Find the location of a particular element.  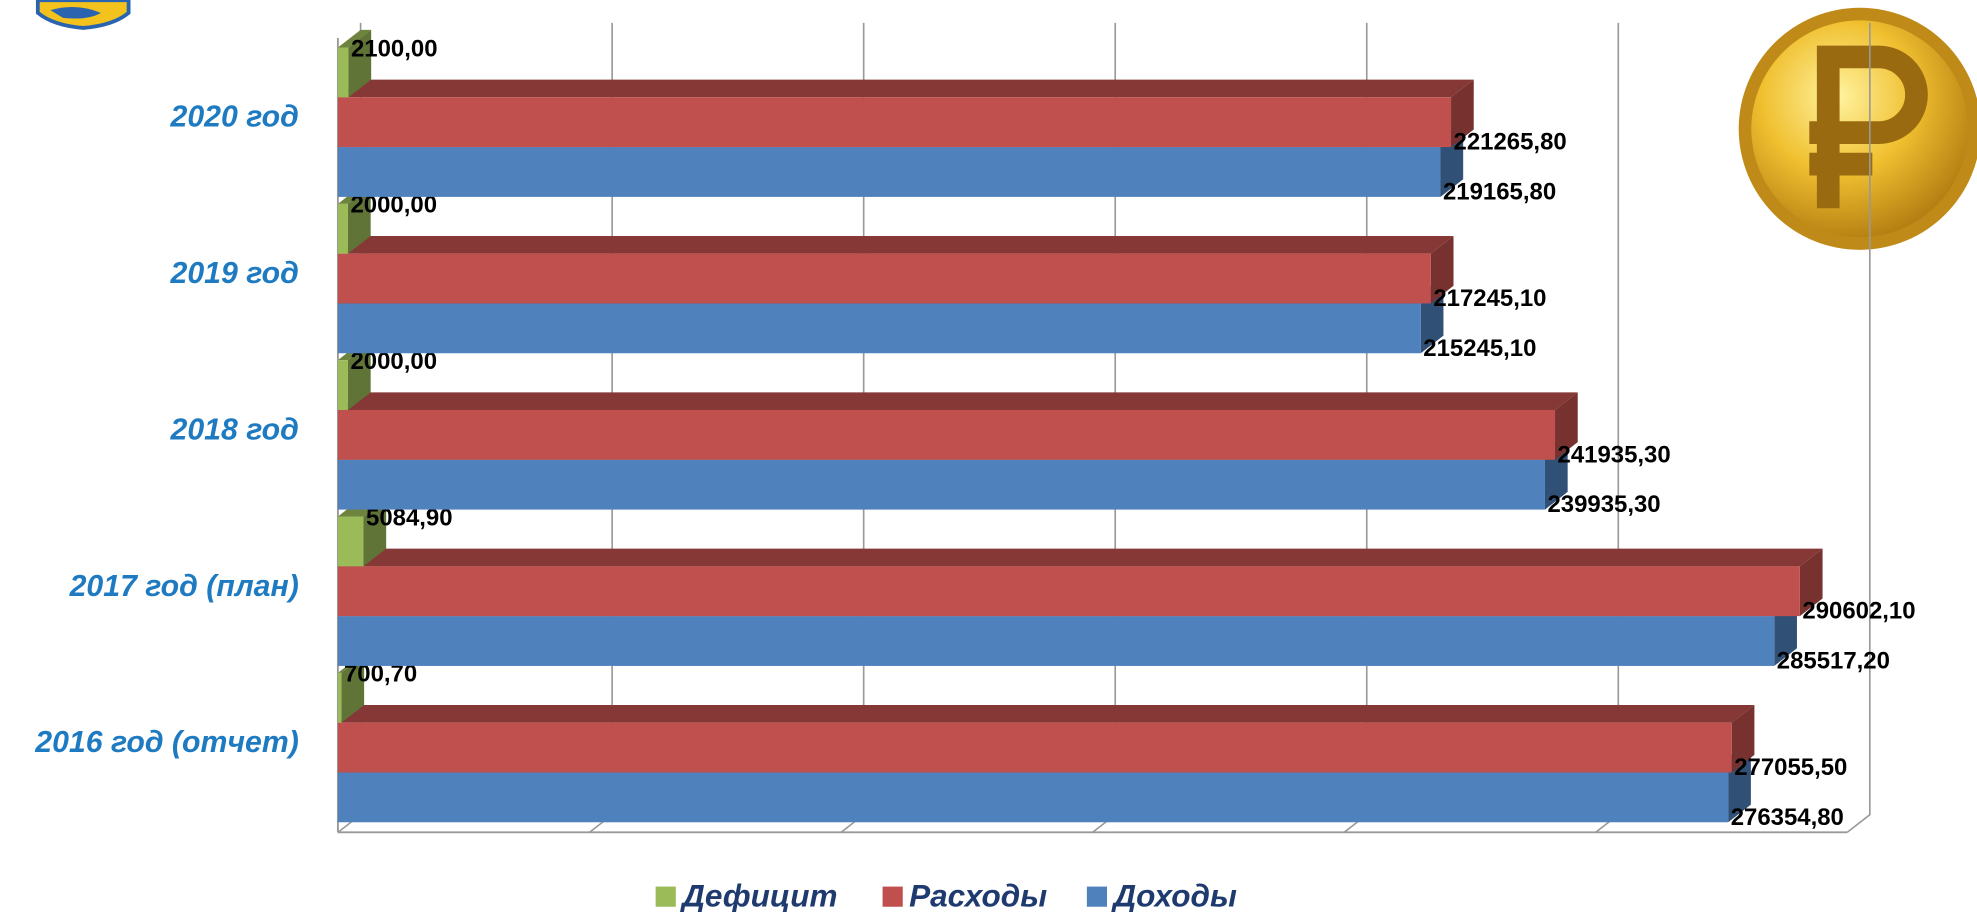

value-label: 276354,80 is located at coordinates (1787, 817).